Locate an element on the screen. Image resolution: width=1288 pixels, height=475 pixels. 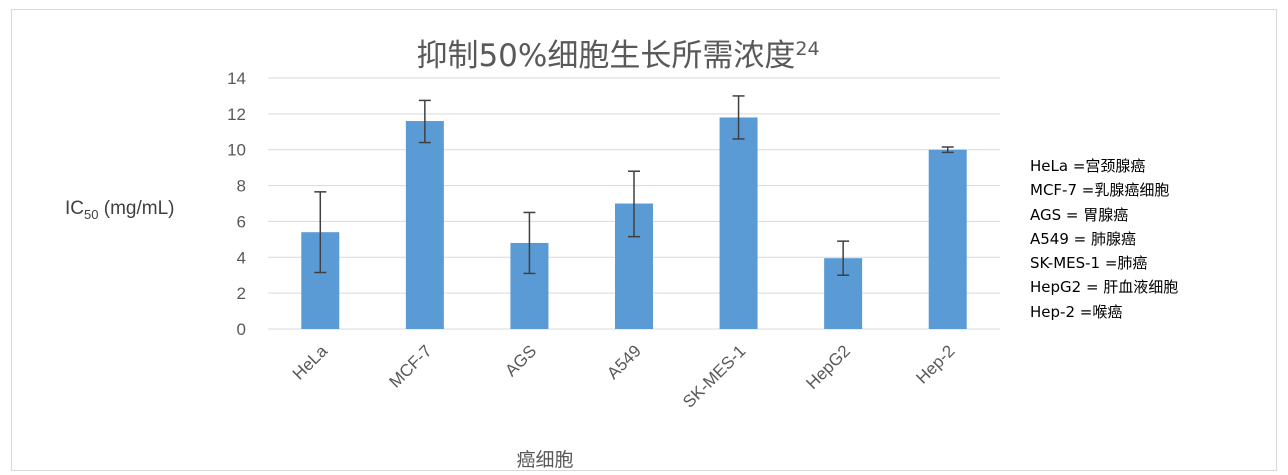
y-tick-label: 10 is located at coordinates (236, 150).